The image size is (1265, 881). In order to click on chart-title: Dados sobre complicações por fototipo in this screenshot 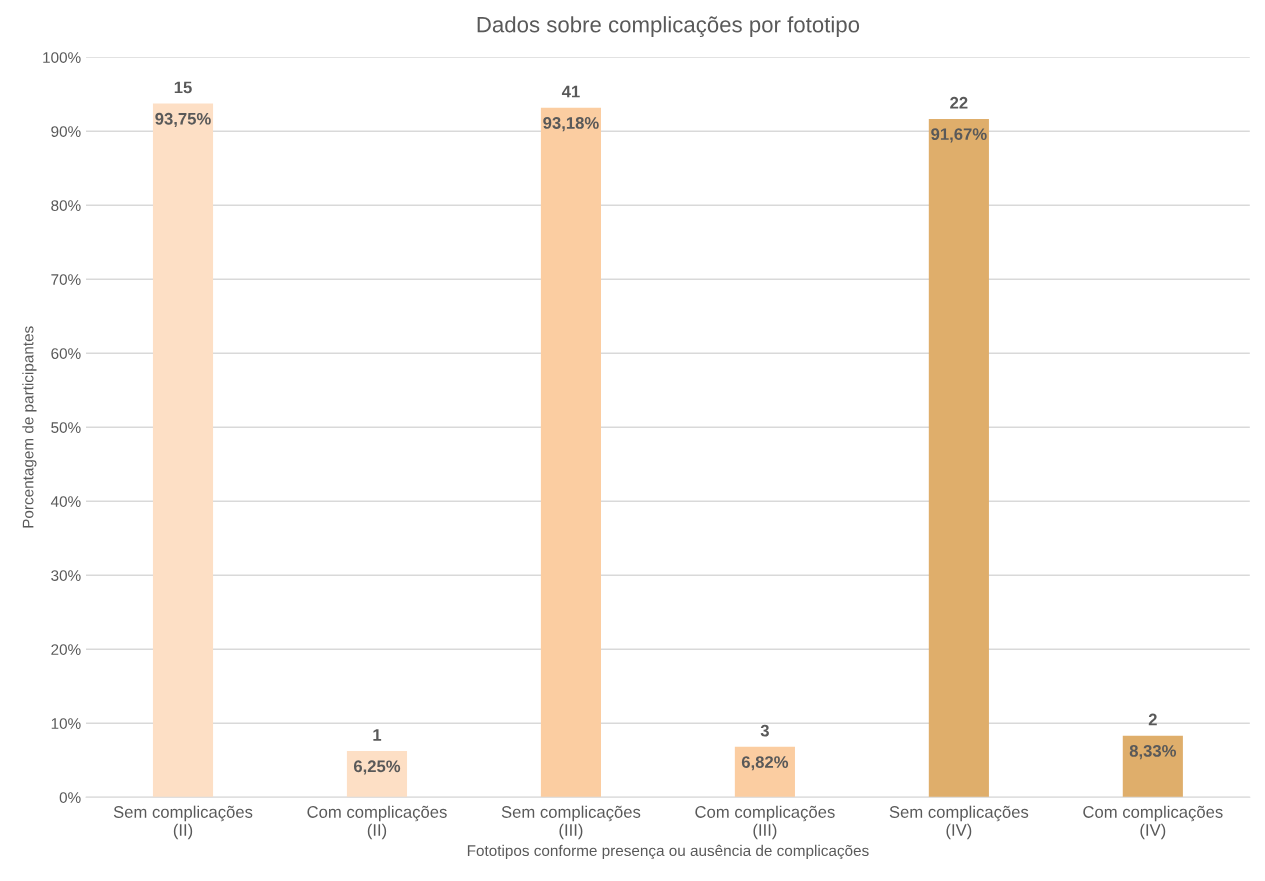, I will do `click(668, 26)`.